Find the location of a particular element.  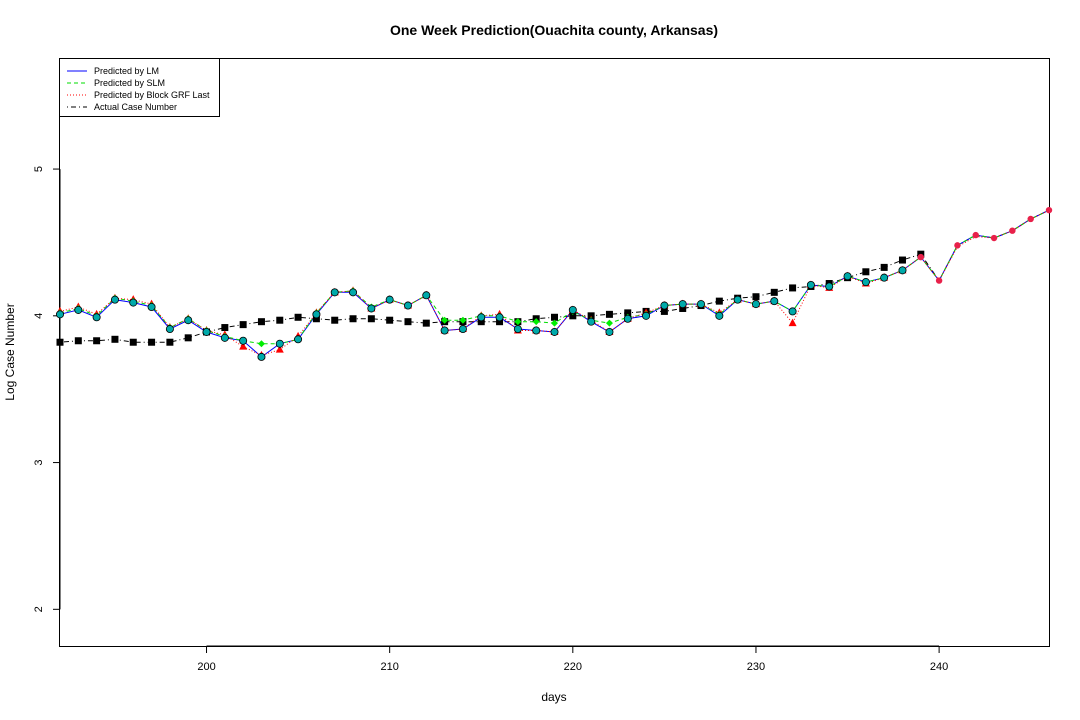

y-axis: 2 3 4 5 is located at coordinates (47, 389).